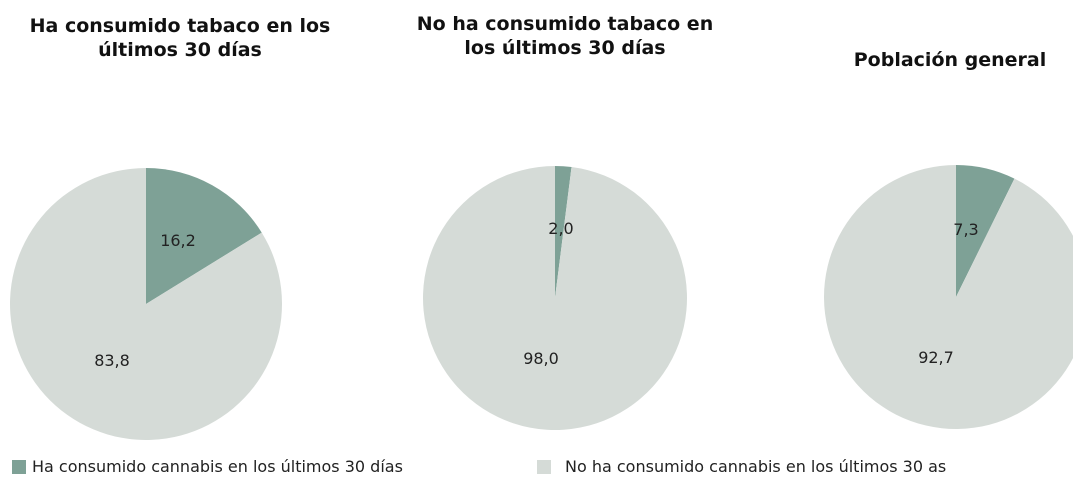 The height and width of the screenshot is (477, 1073). I want to click on pie-2-slice-cannabis-no, so click(554, 298).